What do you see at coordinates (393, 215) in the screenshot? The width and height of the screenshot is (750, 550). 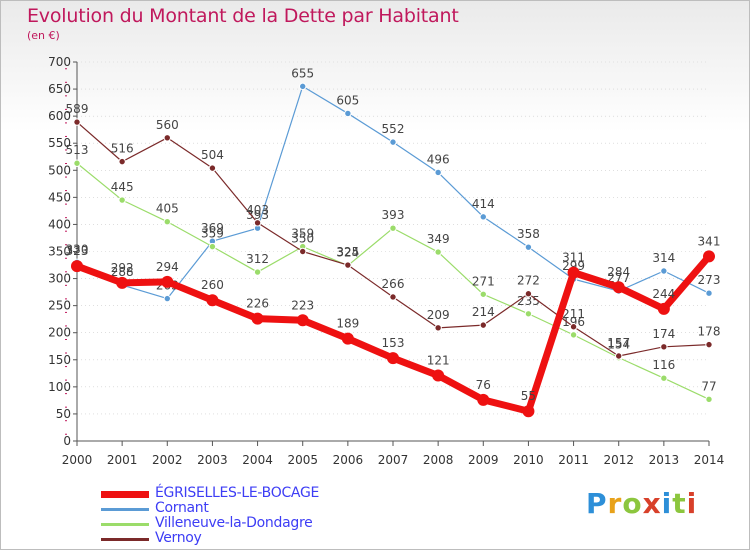 I see `data-label-villeneuve-la-dondagre: 393` at bounding box center [393, 215].